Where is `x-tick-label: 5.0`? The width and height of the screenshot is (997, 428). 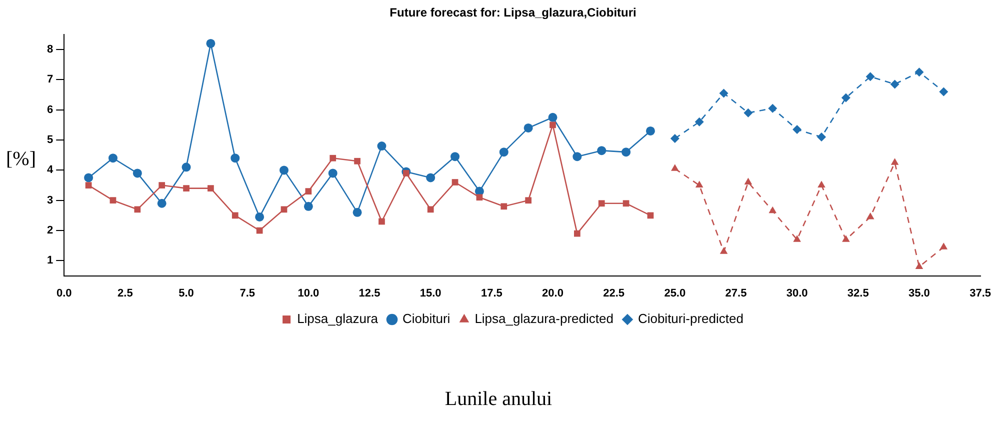
x-tick-label: 5.0 is located at coordinates (186, 293).